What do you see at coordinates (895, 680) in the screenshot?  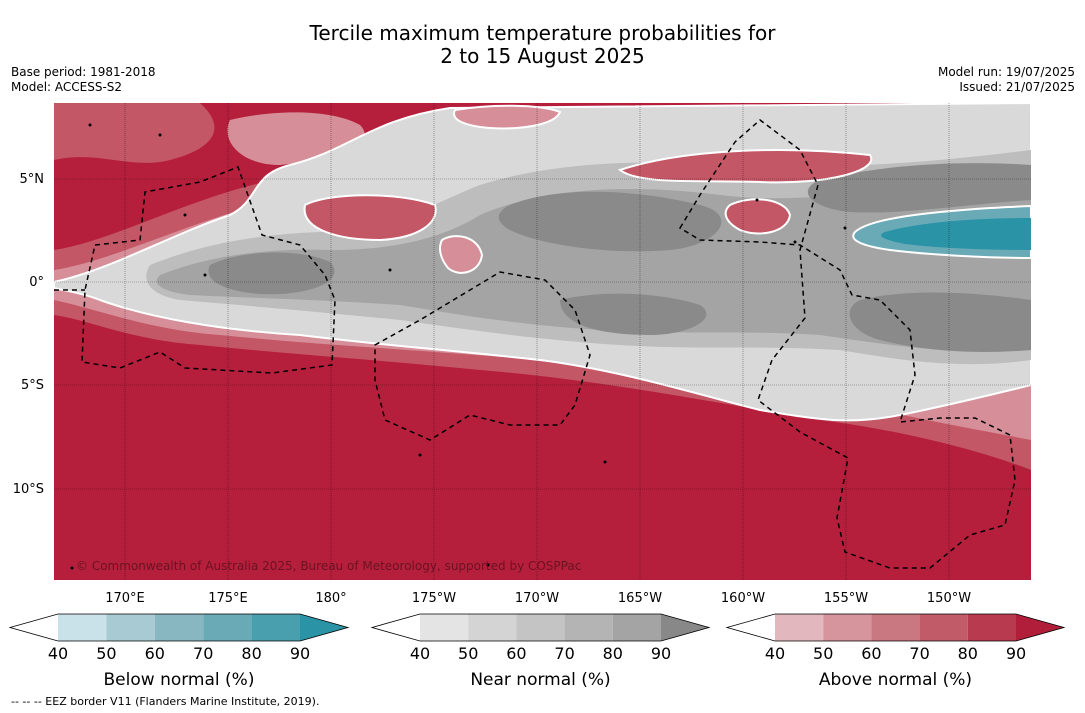 I see `colorbar-title: Above normal (%)` at bounding box center [895, 680].